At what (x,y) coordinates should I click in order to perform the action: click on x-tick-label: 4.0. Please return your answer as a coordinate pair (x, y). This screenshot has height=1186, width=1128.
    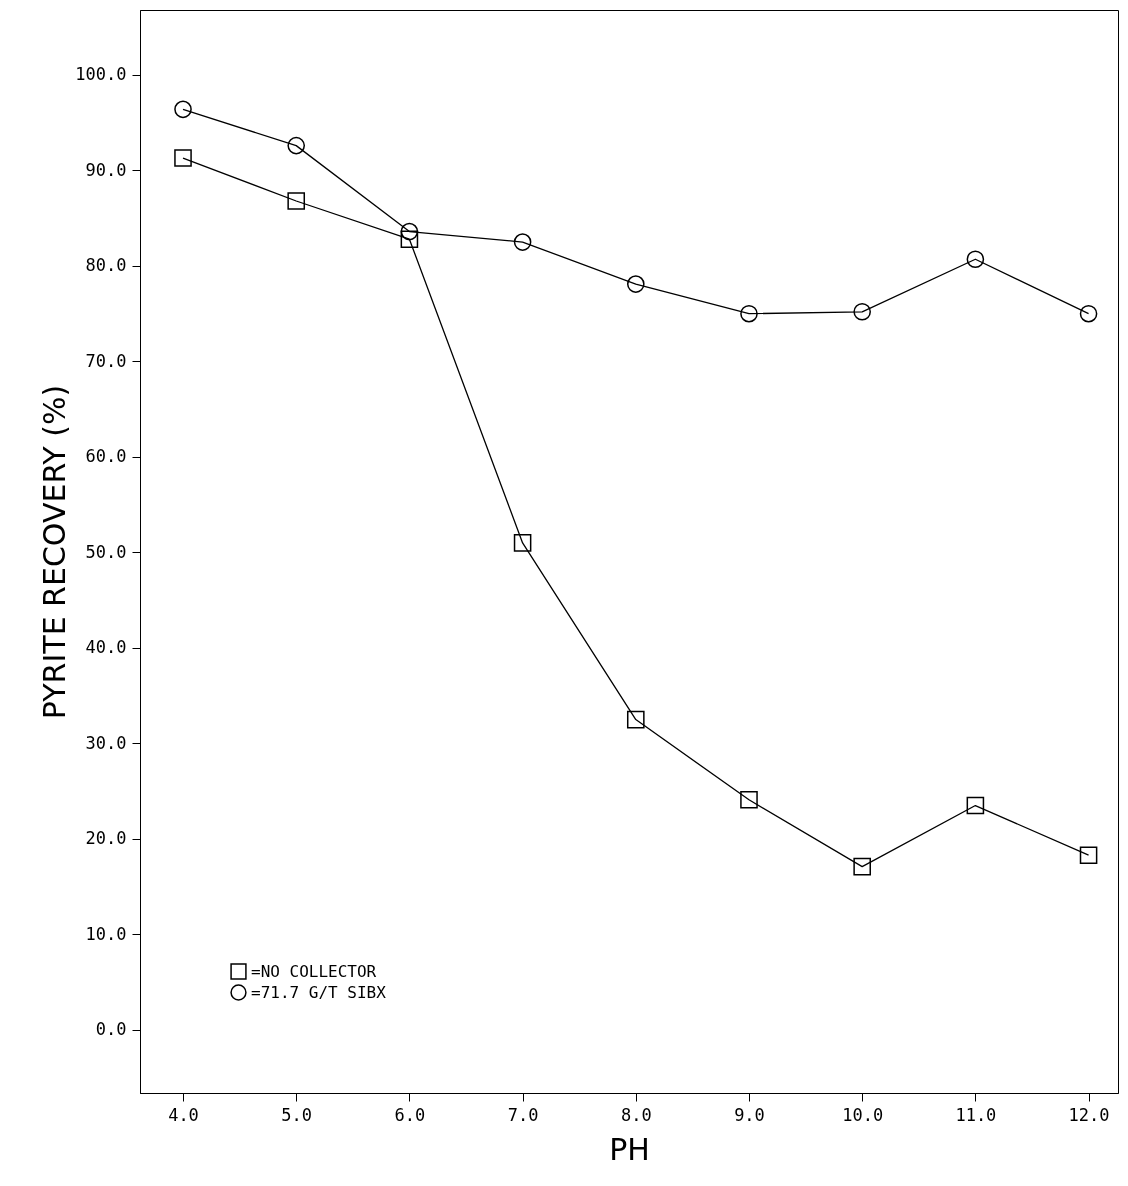
    Looking at the image, I should click on (183, 1114).